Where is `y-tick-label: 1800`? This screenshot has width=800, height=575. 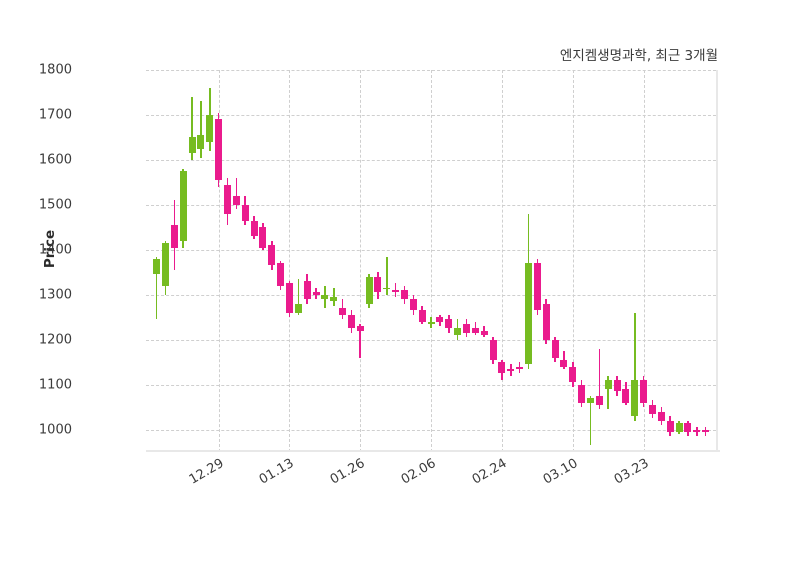
y-tick-label: 1800 is located at coordinates (55, 70).